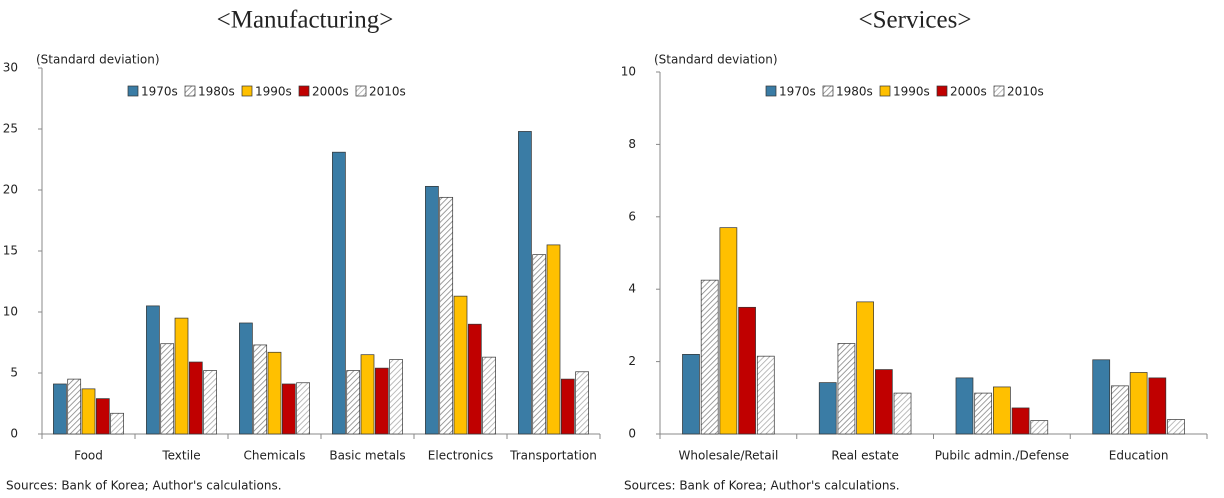  What do you see at coordinates (915, 20) in the screenshot?
I see `chart-title: <Services>` at bounding box center [915, 20].